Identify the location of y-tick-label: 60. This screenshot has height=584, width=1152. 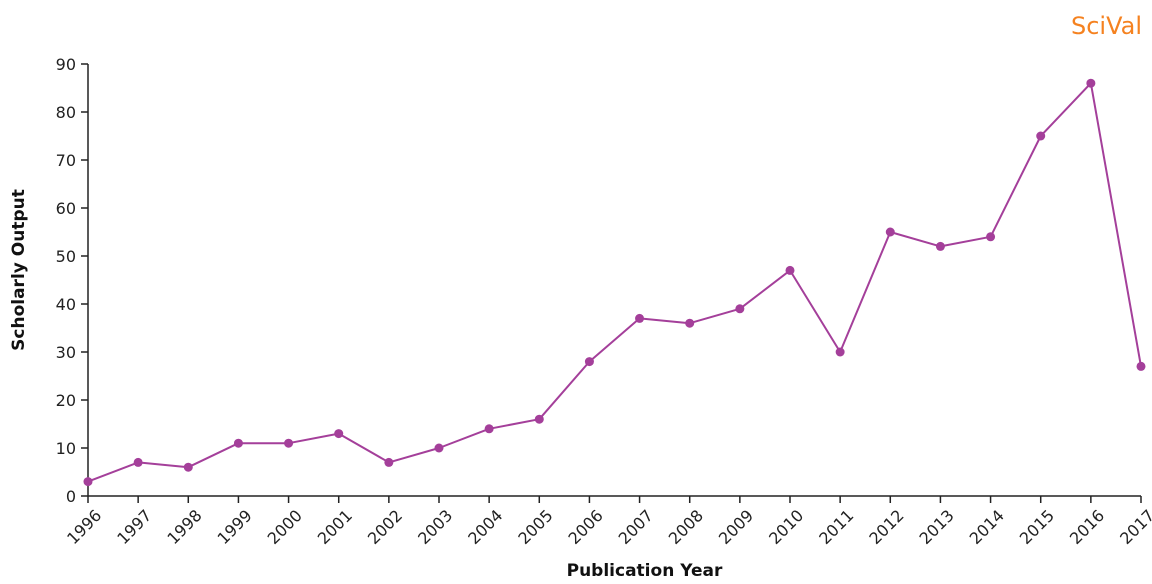
(66, 208).